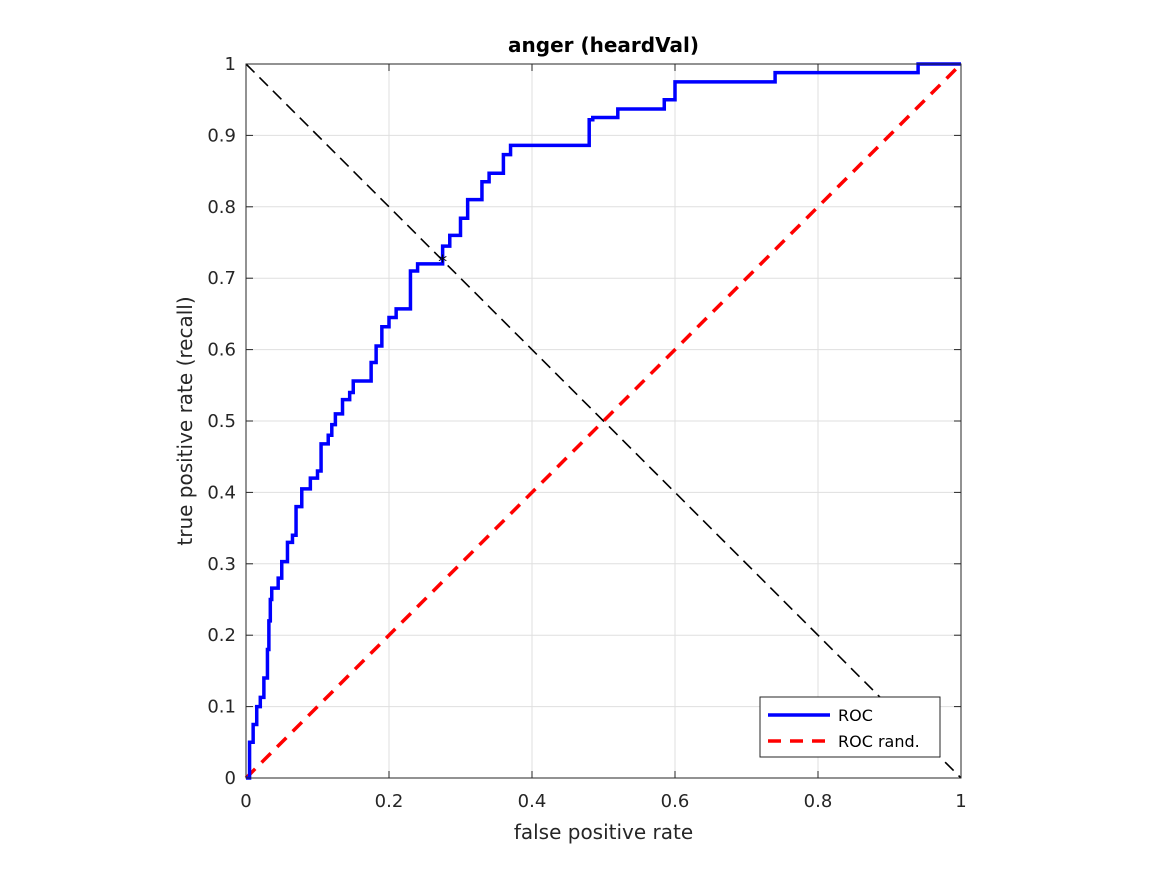 The image size is (1167, 875). Describe the element at coordinates (603, 45) in the screenshot. I see `chart-title: anger (heardVal)` at that location.